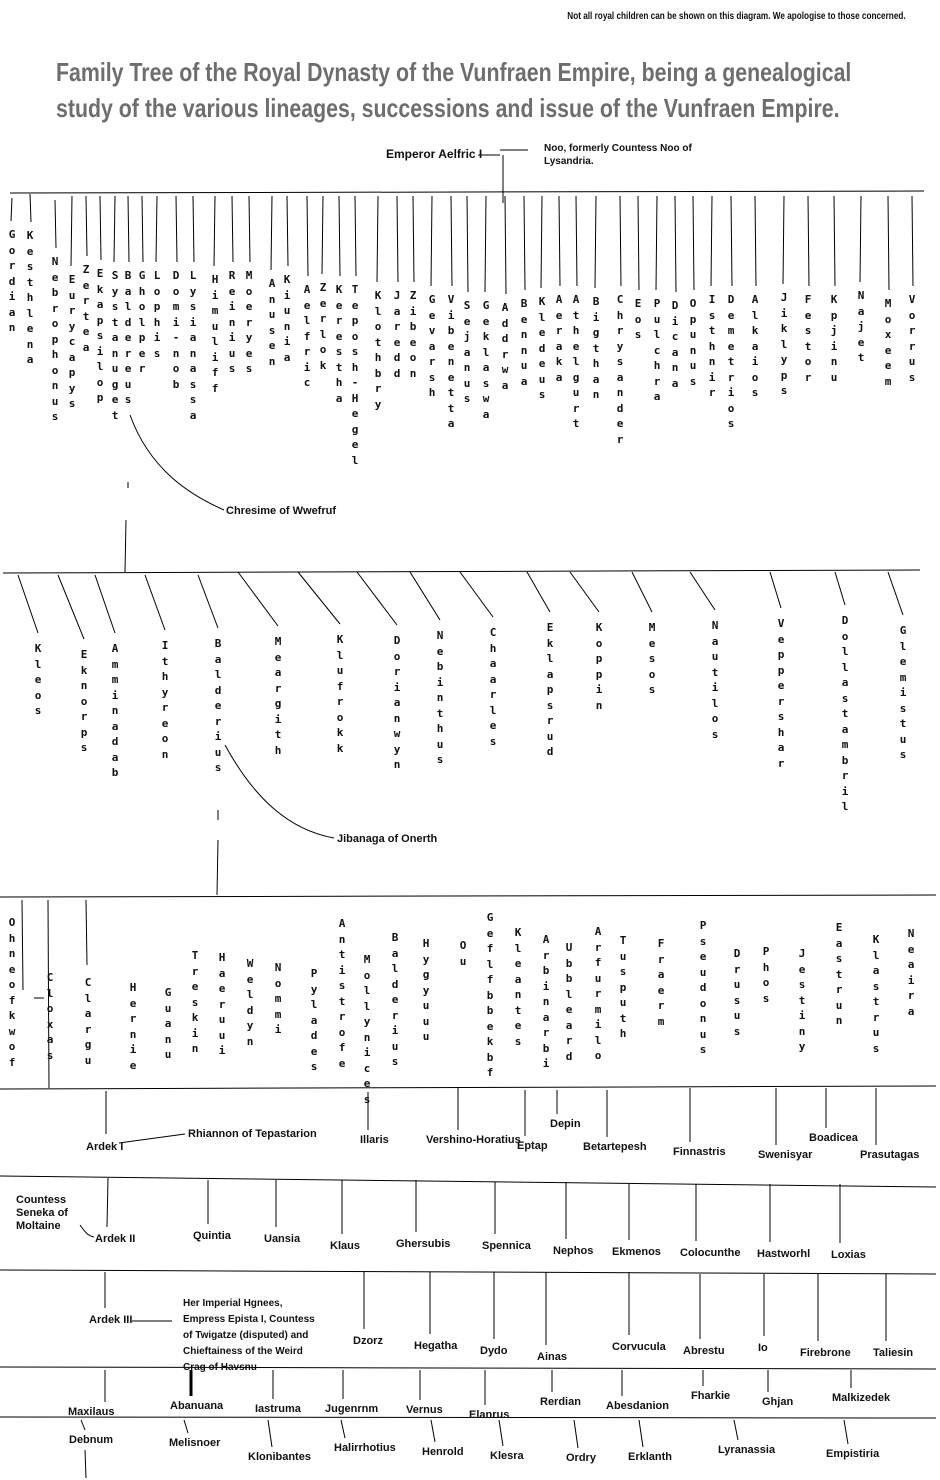 The height and width of the screenshot is (1480, 940). I want to click on gen3-spouse: Jibanaga of Onerth, so click(387, 839).